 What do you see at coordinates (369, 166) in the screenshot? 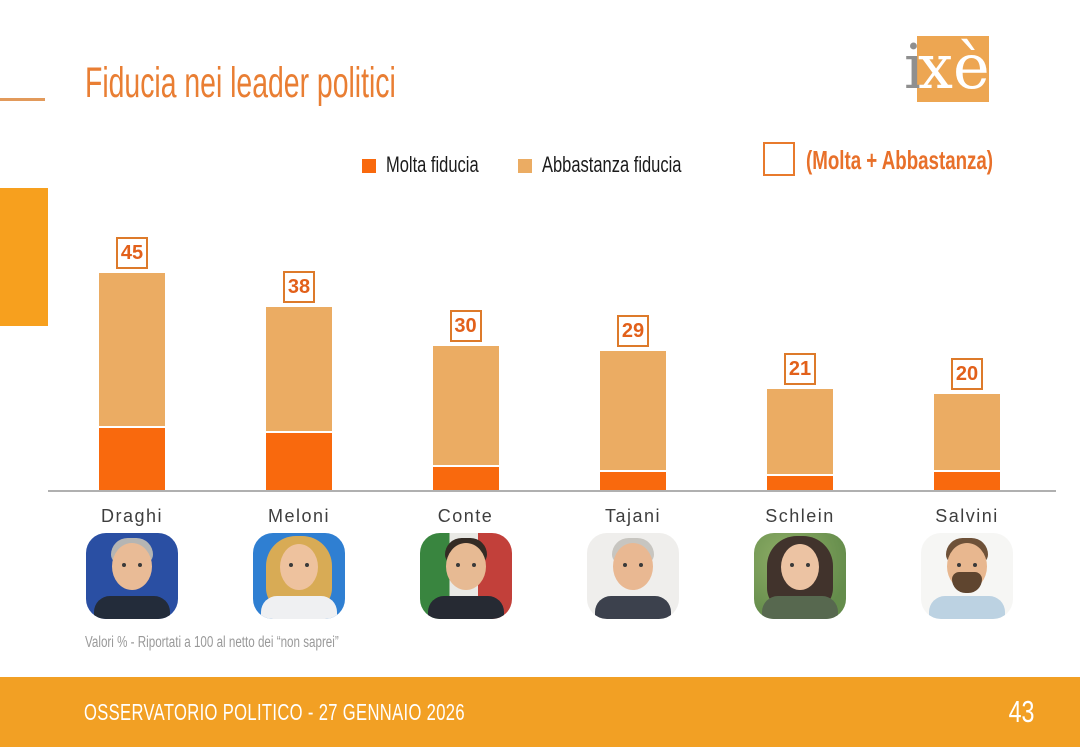
I see `molta-fiducia-swatch` at bounding box center [369, 166].